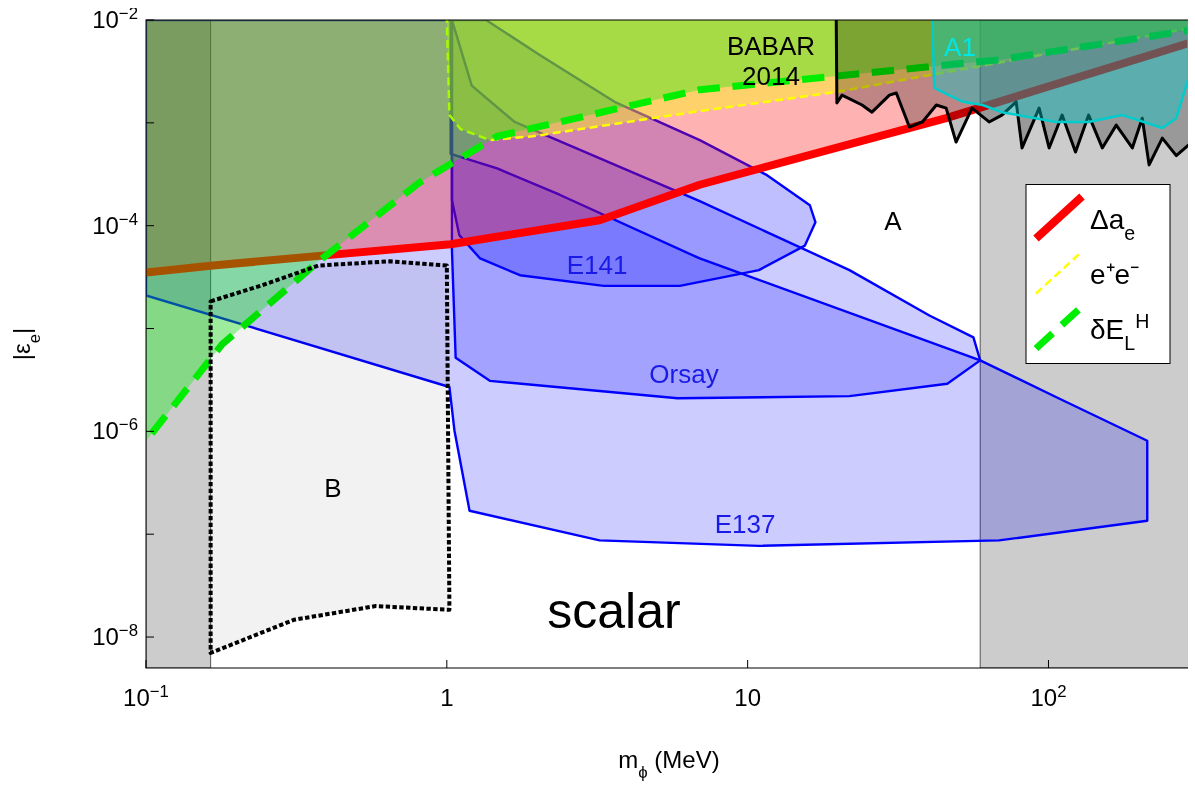  Describe the element at coordinates (669, 764) in the screenshot. I see `x-axis-title: m$_{ϕ}$ (MeV)` at that location.